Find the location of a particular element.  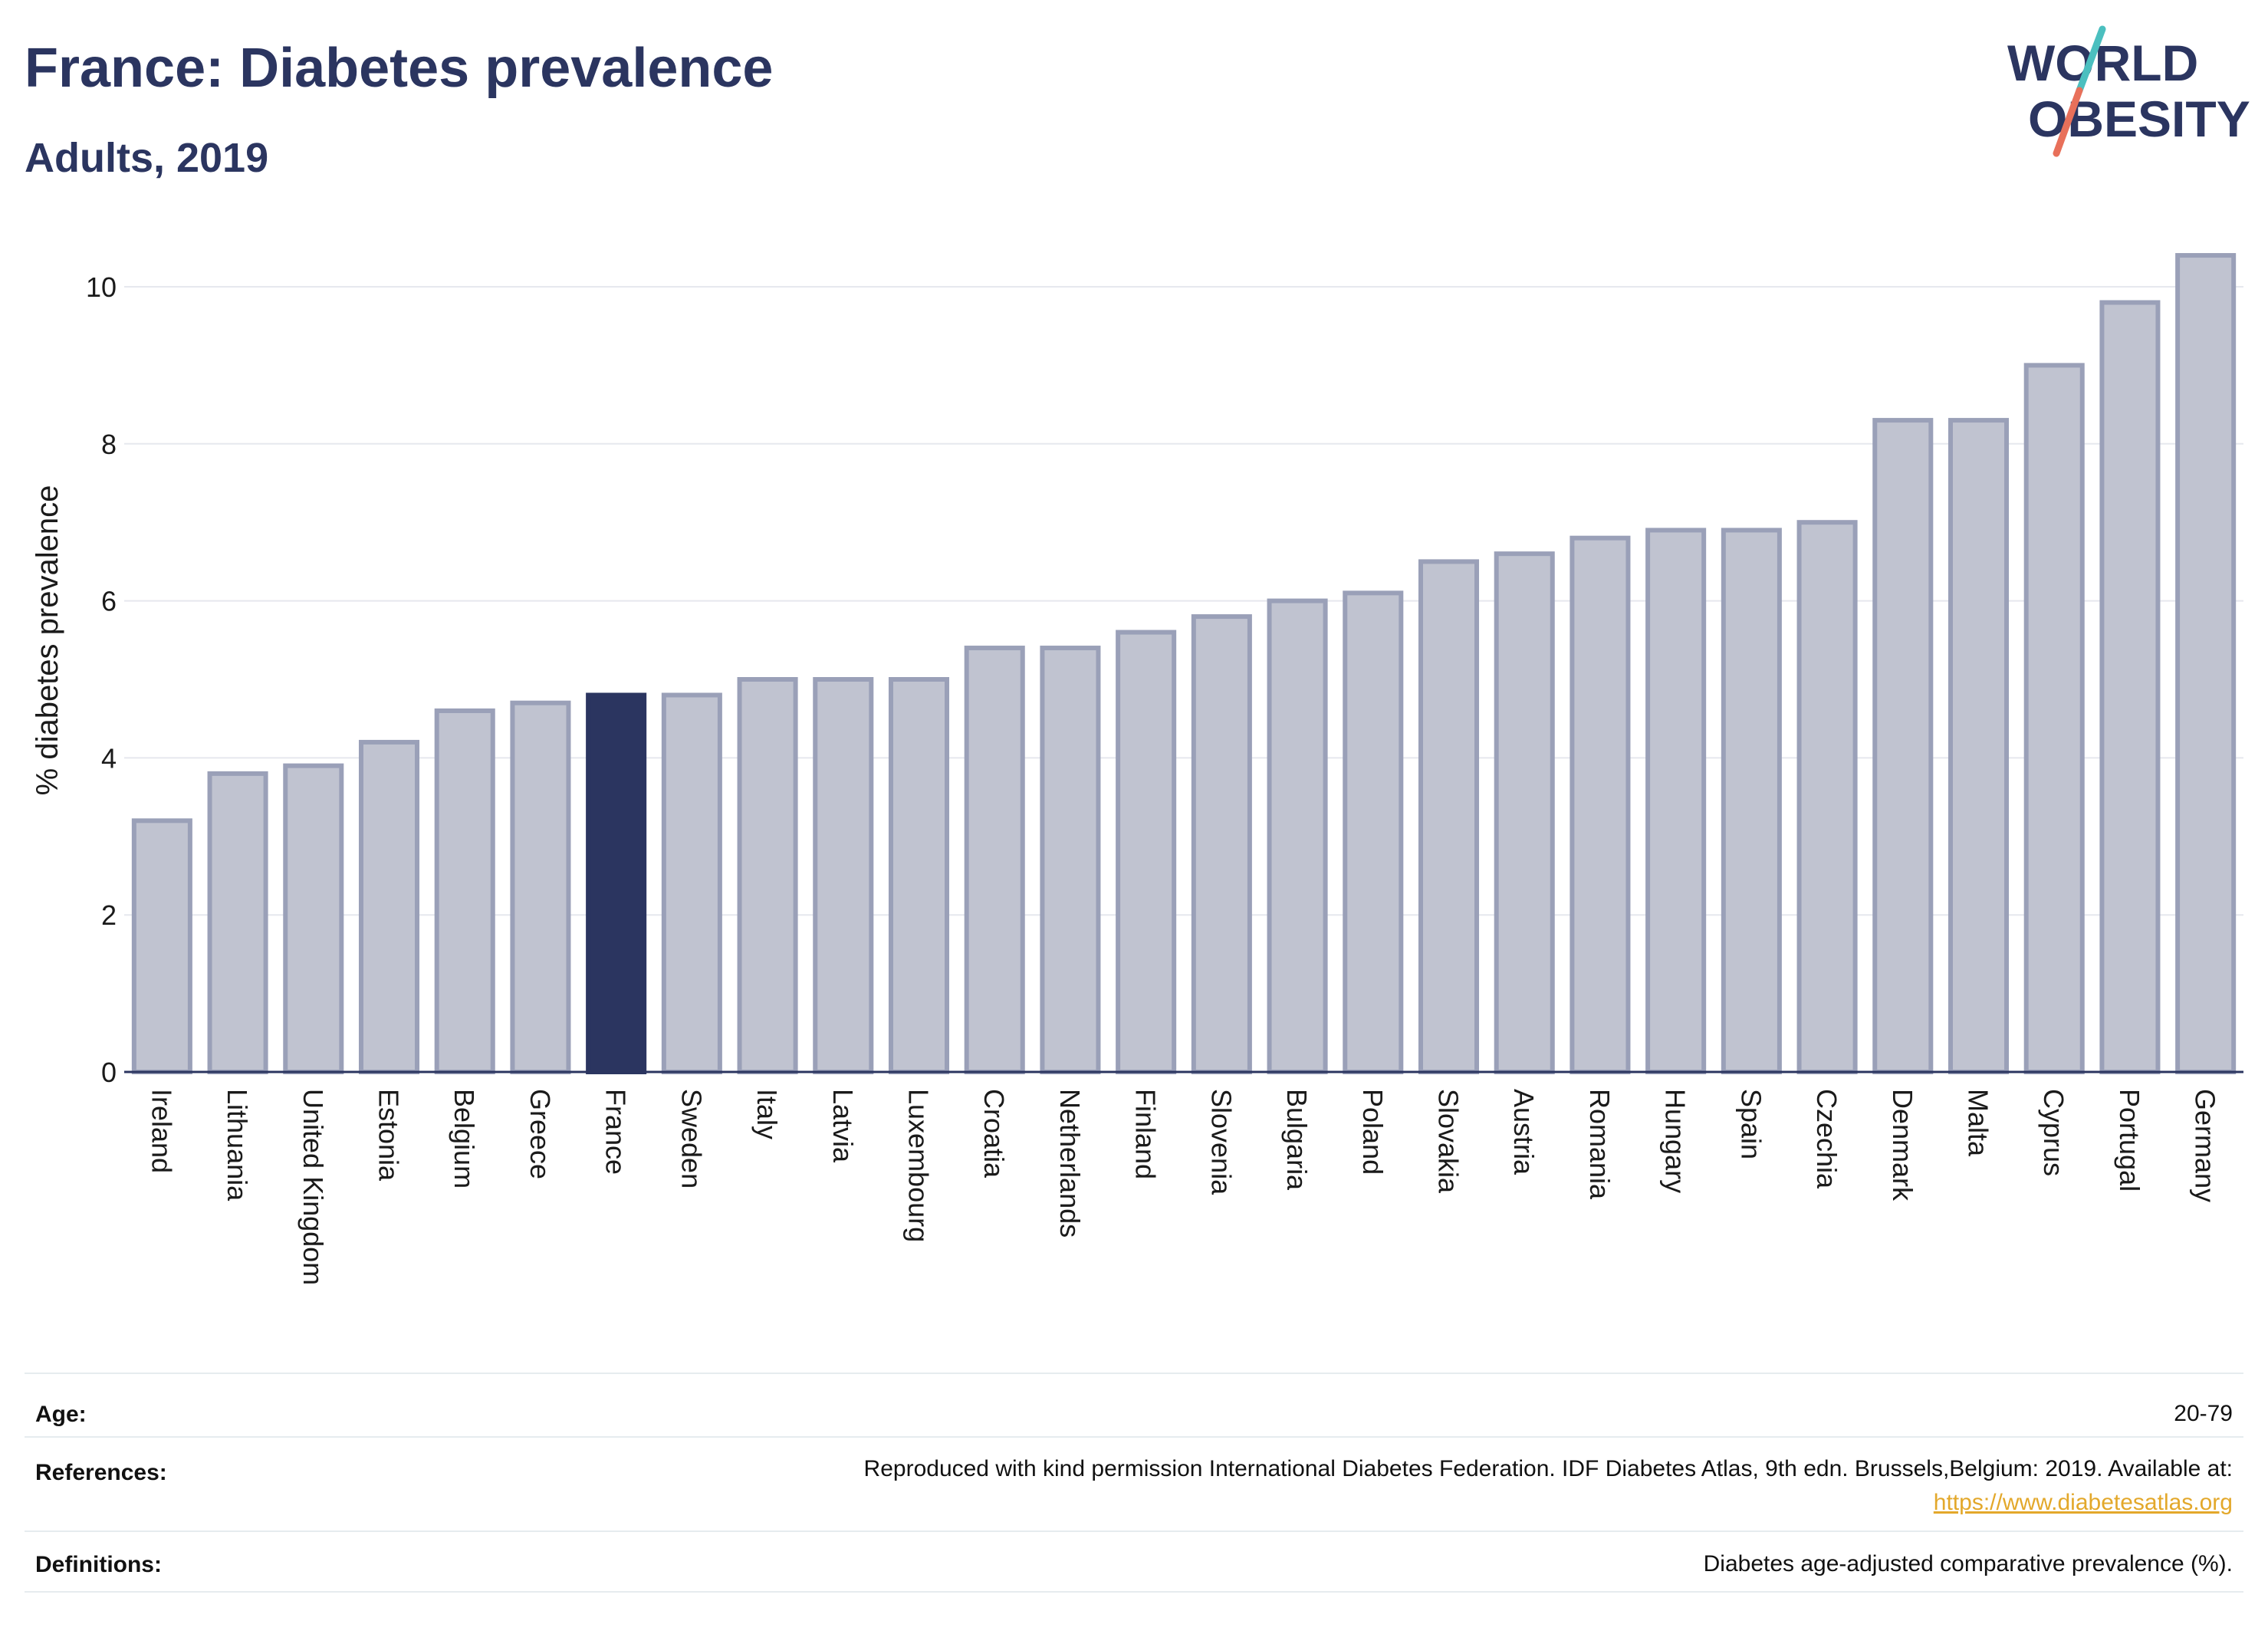

bar-belgium is located at coordinates (464, 892).